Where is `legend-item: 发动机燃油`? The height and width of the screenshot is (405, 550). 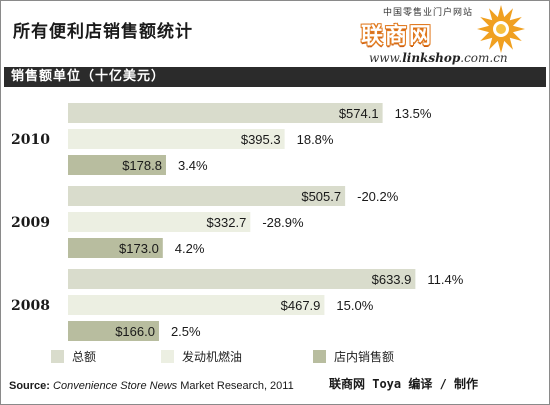
legend-item: 发动机燃油 is located at coordinates (201, 356).